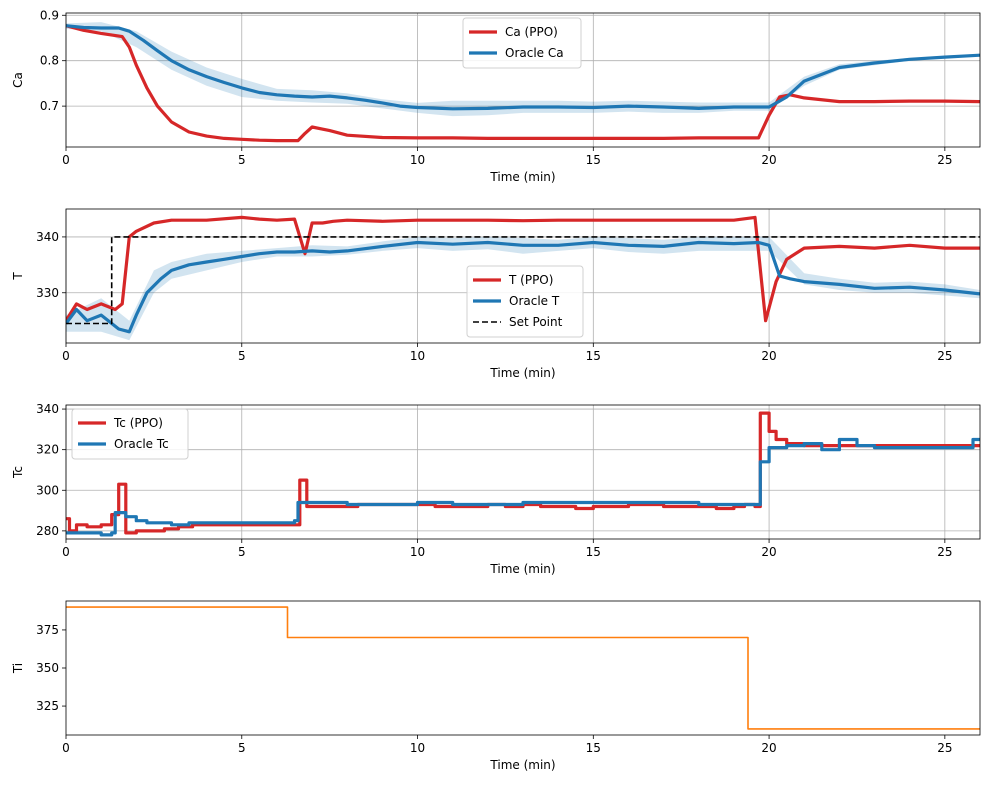  What do you see at coordinates (49, 15) in the screenshot?
I see `y-tick-label: 0.9` at bounding box center [49, 15].